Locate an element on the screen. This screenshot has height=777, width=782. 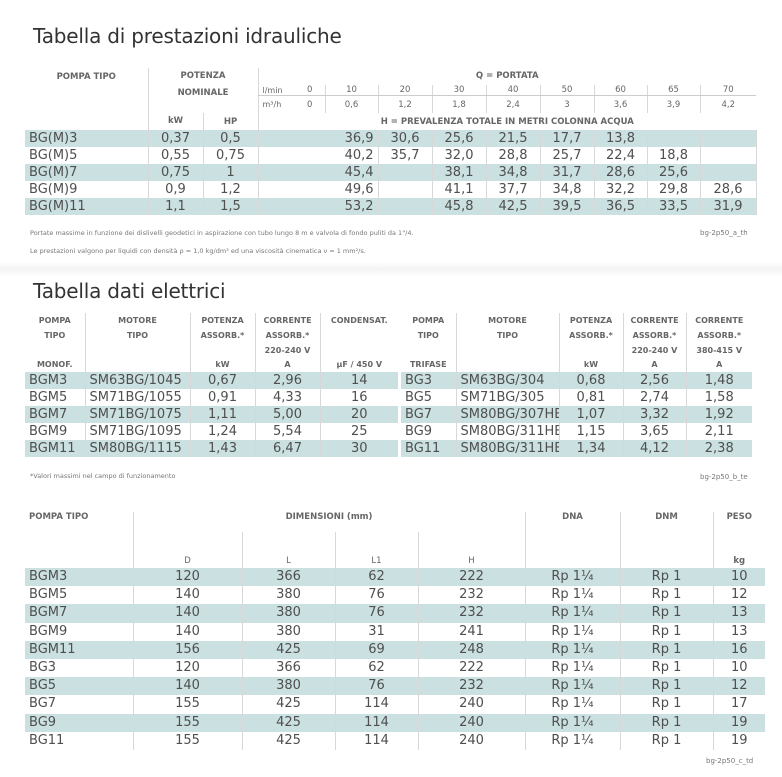
dim-d: 140 is located at coordinates (187, 631).